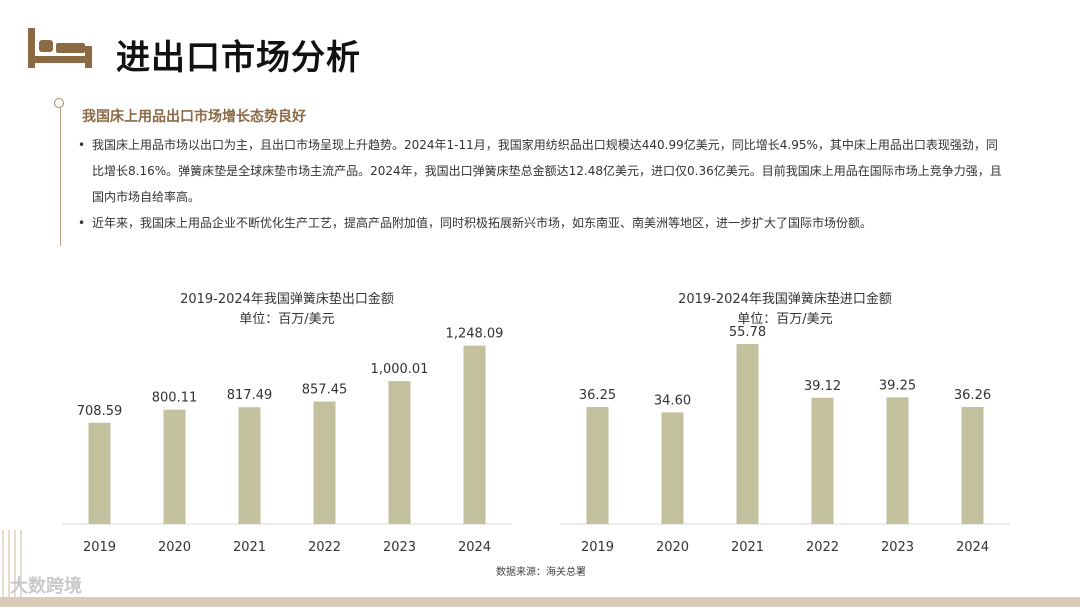  Describe the element at coordinates (972, 395) in the screenshot. I see `data-label-import-2024: 36.26` at that location.